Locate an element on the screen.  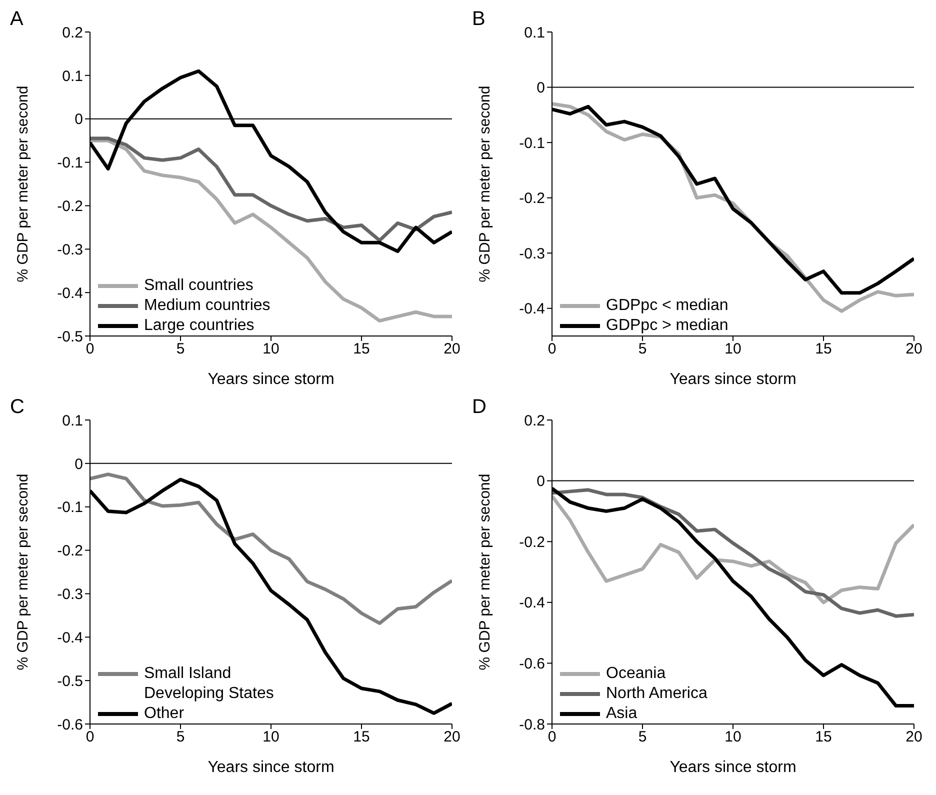
chart-title: B is located at coordinates (479, 19).